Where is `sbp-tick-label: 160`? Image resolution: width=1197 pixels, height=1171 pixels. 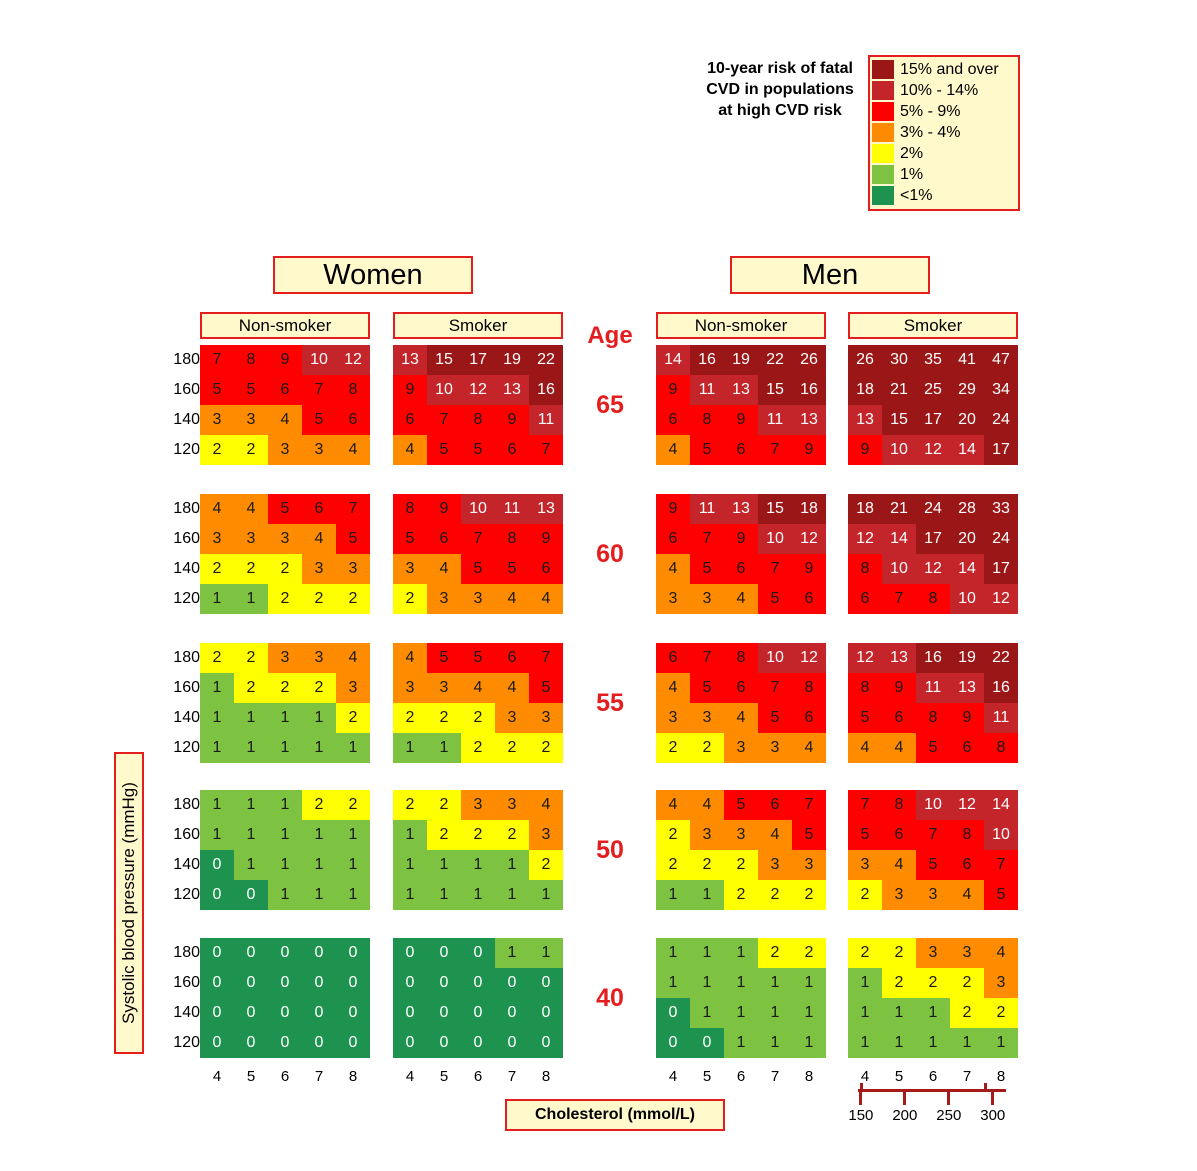 sbp-tick-label: 160 is located at coordinates (186, 538).